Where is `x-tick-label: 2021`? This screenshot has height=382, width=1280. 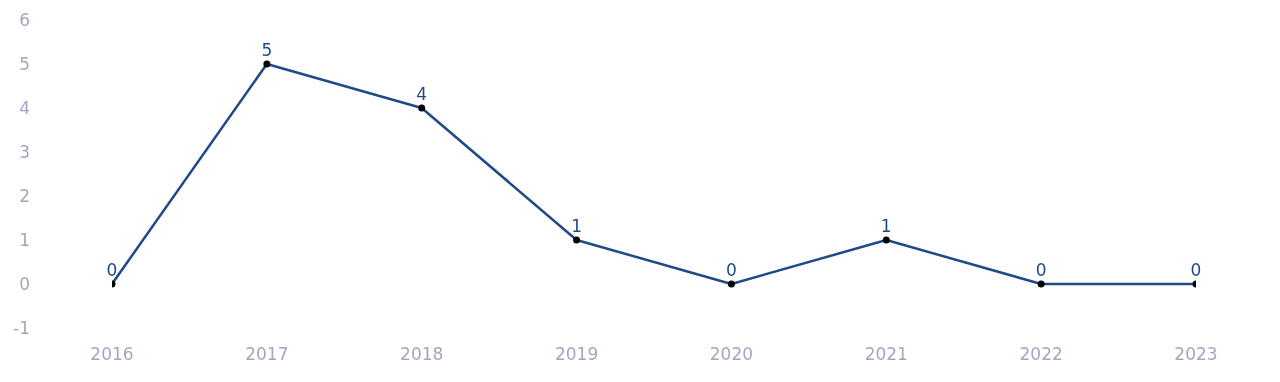 x-tick-label: 2021 is located at coordinates (886, 354).